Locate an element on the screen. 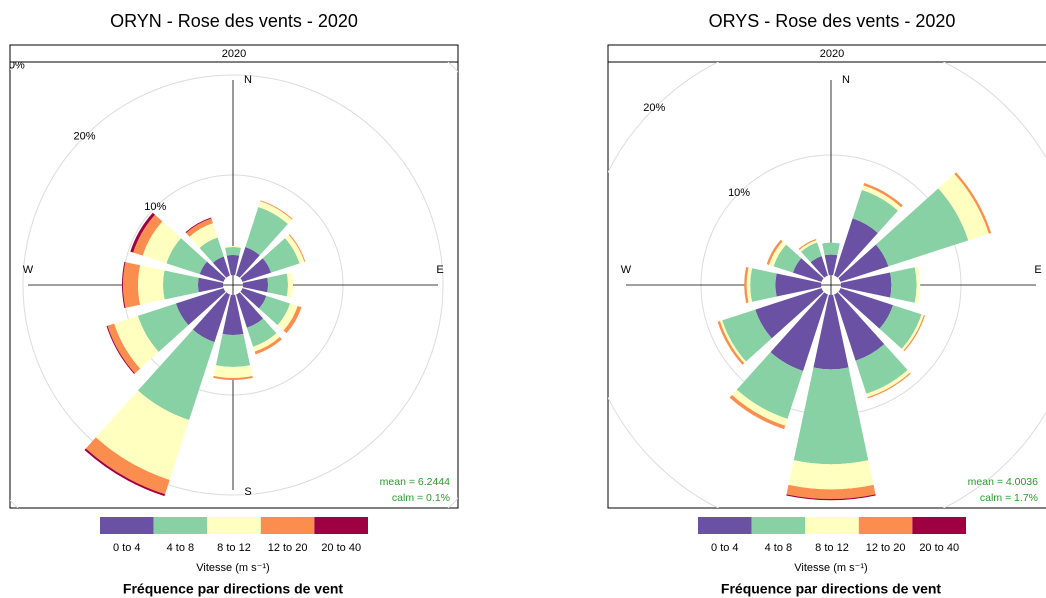 The image size is (1046, 598). calm-label: calm = 0.1% is located at coordinates (421, 498).